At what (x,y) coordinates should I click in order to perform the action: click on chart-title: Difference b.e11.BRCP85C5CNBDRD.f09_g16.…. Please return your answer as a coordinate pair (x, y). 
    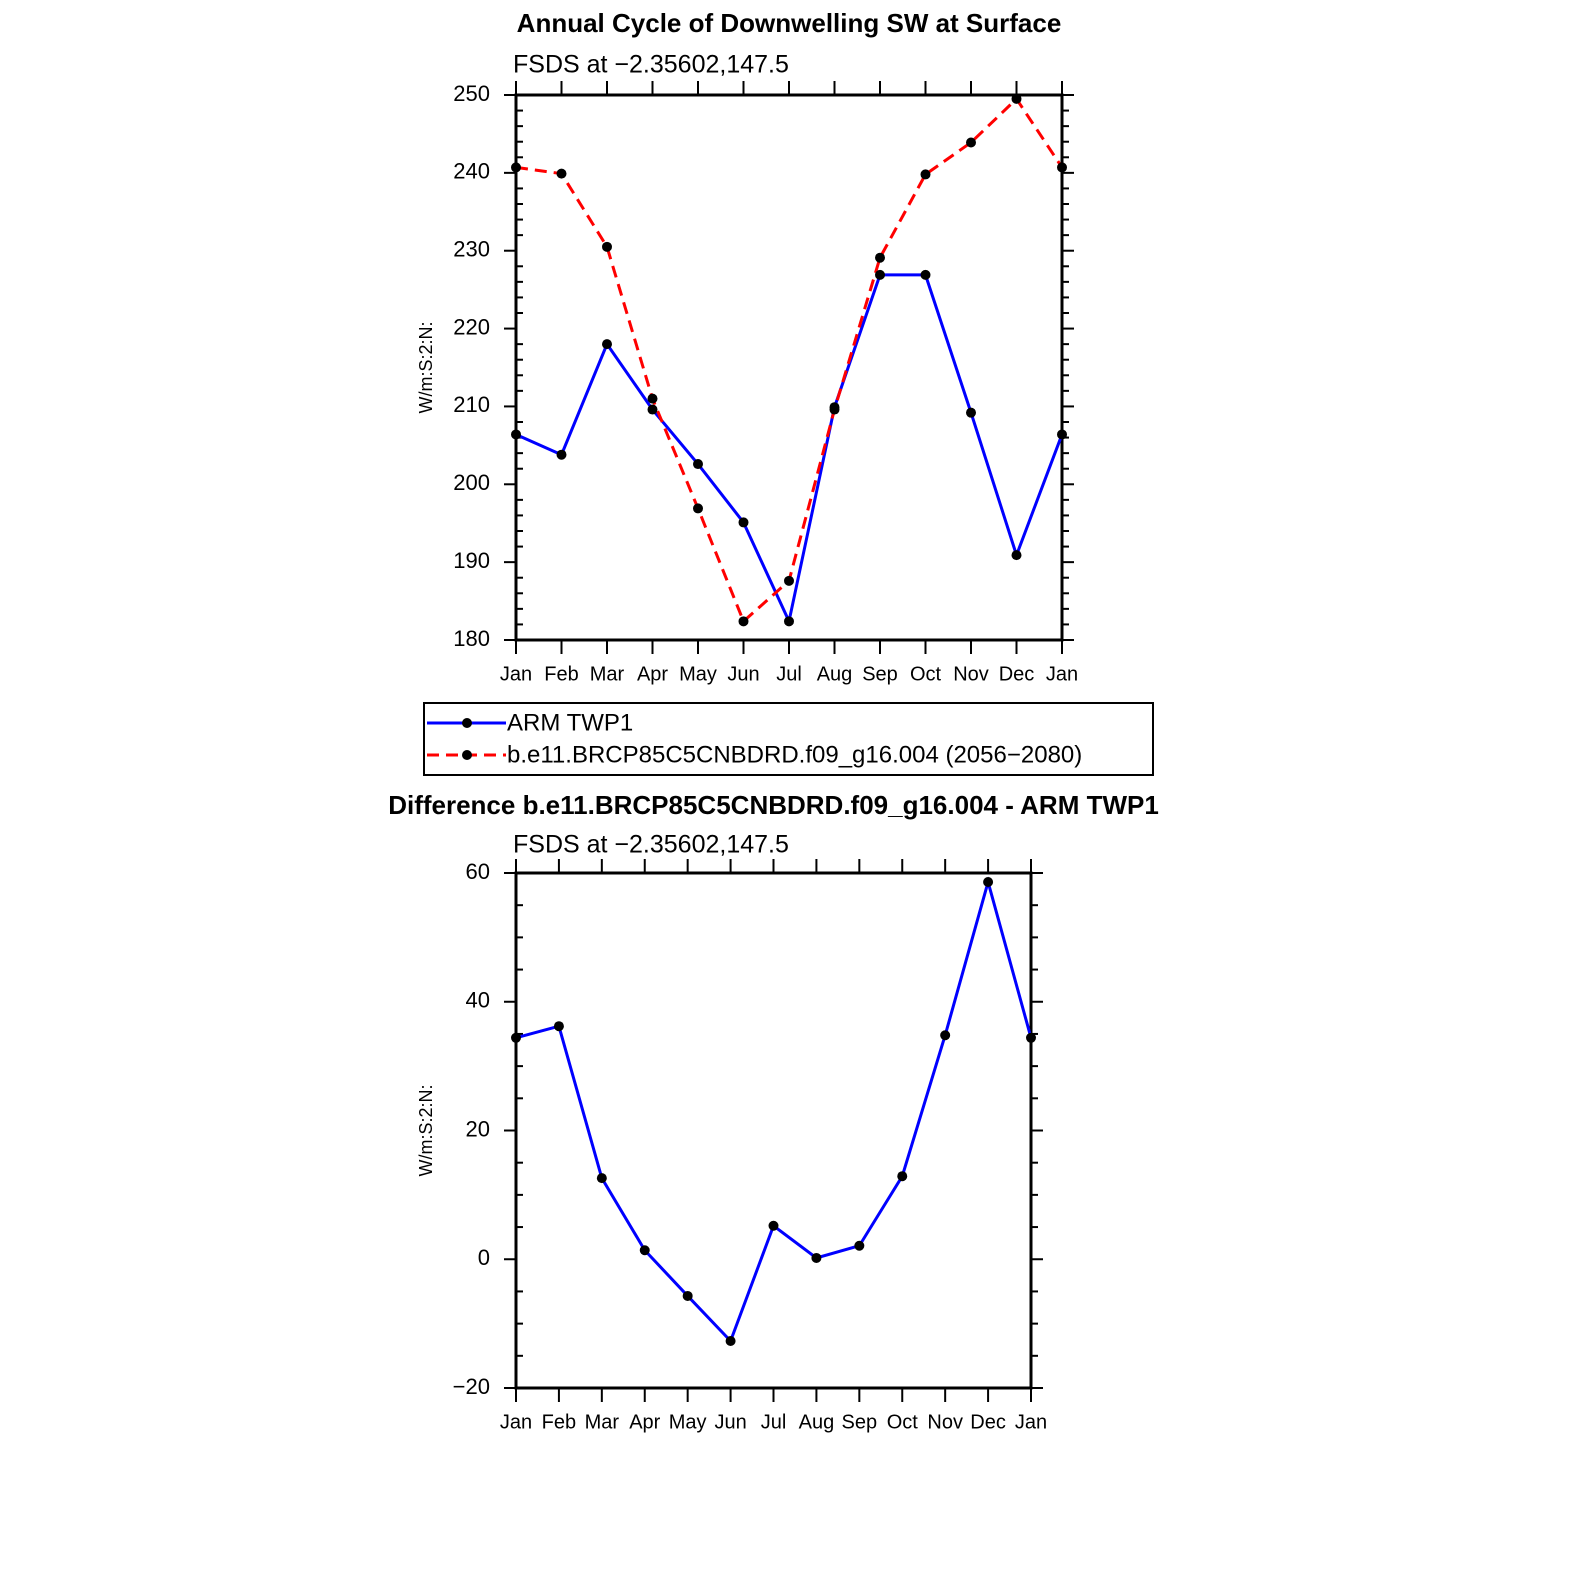
    Looking at the image, I should click on (773, 805).